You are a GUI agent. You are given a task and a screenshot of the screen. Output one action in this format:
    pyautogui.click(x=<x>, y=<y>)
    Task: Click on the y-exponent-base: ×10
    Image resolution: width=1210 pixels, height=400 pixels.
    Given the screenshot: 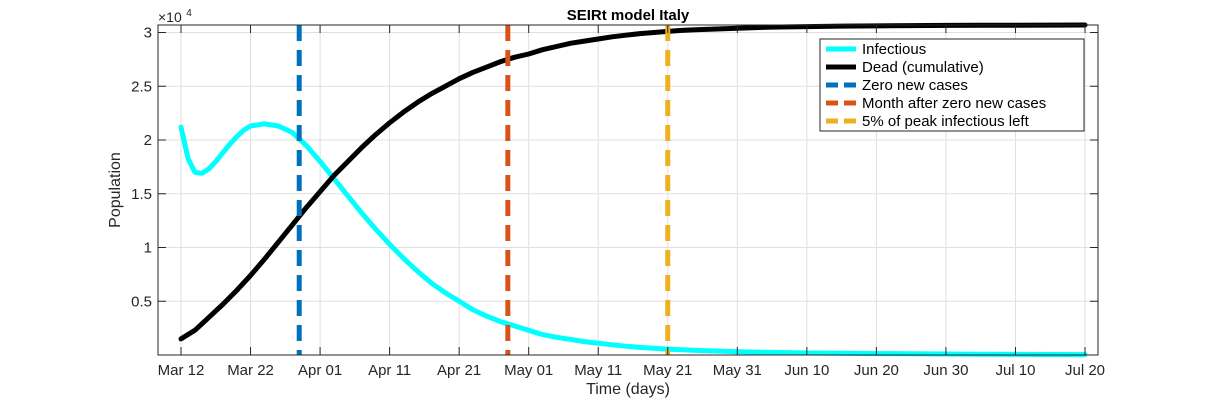 What is the action you would take?
    pyautogui.click(x=170, y=17)
    